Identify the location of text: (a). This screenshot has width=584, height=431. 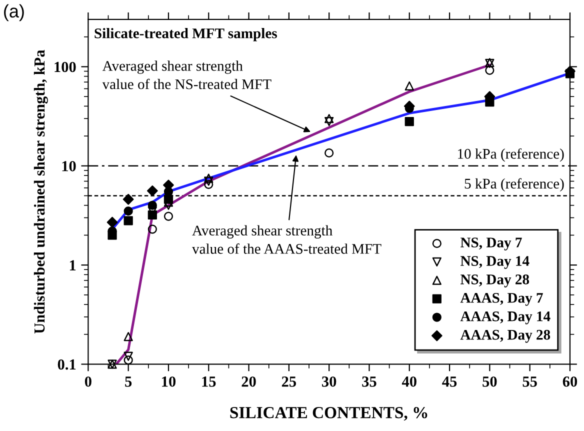
(14, 13).